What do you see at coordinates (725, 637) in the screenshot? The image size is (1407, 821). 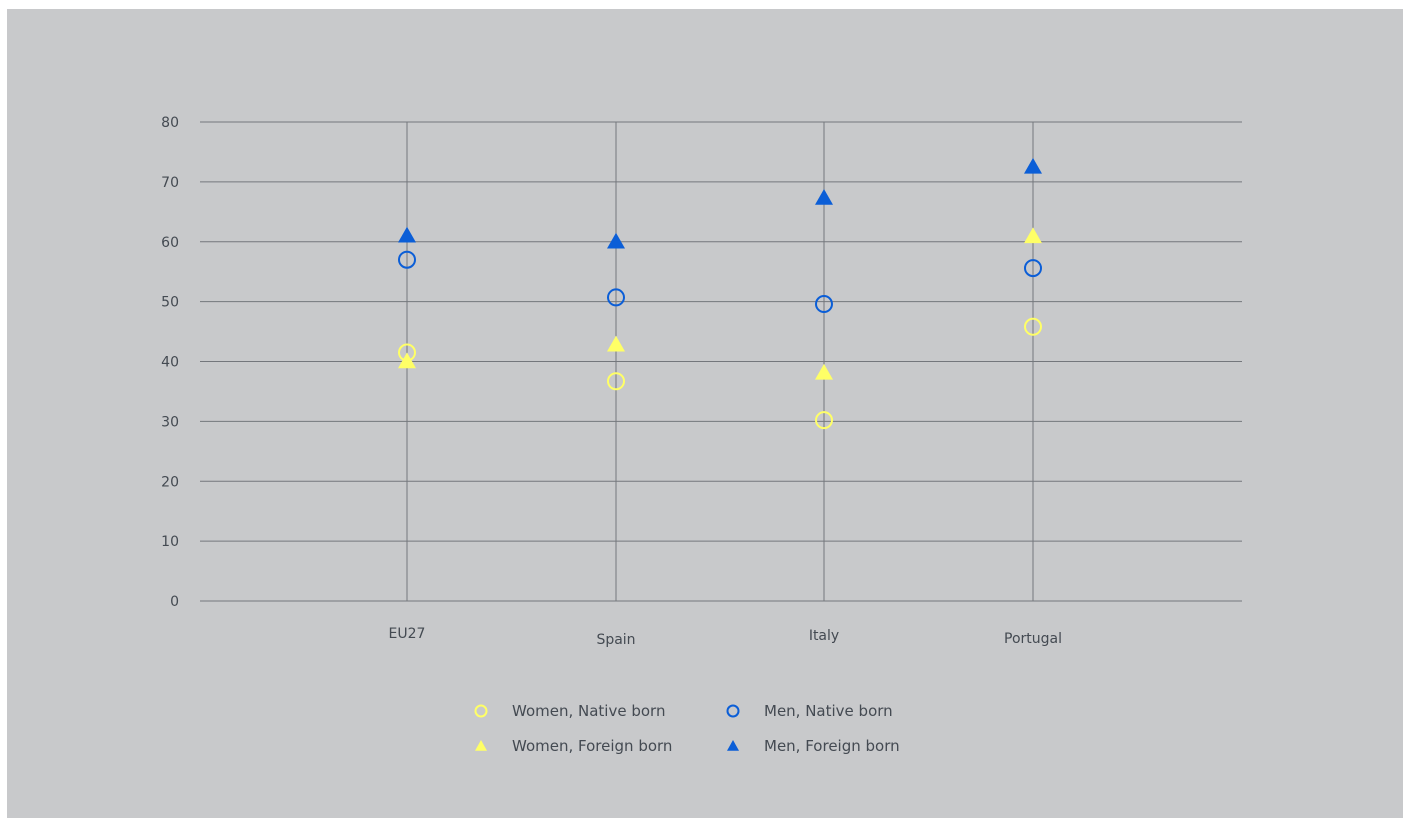 I see `x-axis-category-labels: EU27 Spain Italy Portugal` at bounding box center [725, 637].